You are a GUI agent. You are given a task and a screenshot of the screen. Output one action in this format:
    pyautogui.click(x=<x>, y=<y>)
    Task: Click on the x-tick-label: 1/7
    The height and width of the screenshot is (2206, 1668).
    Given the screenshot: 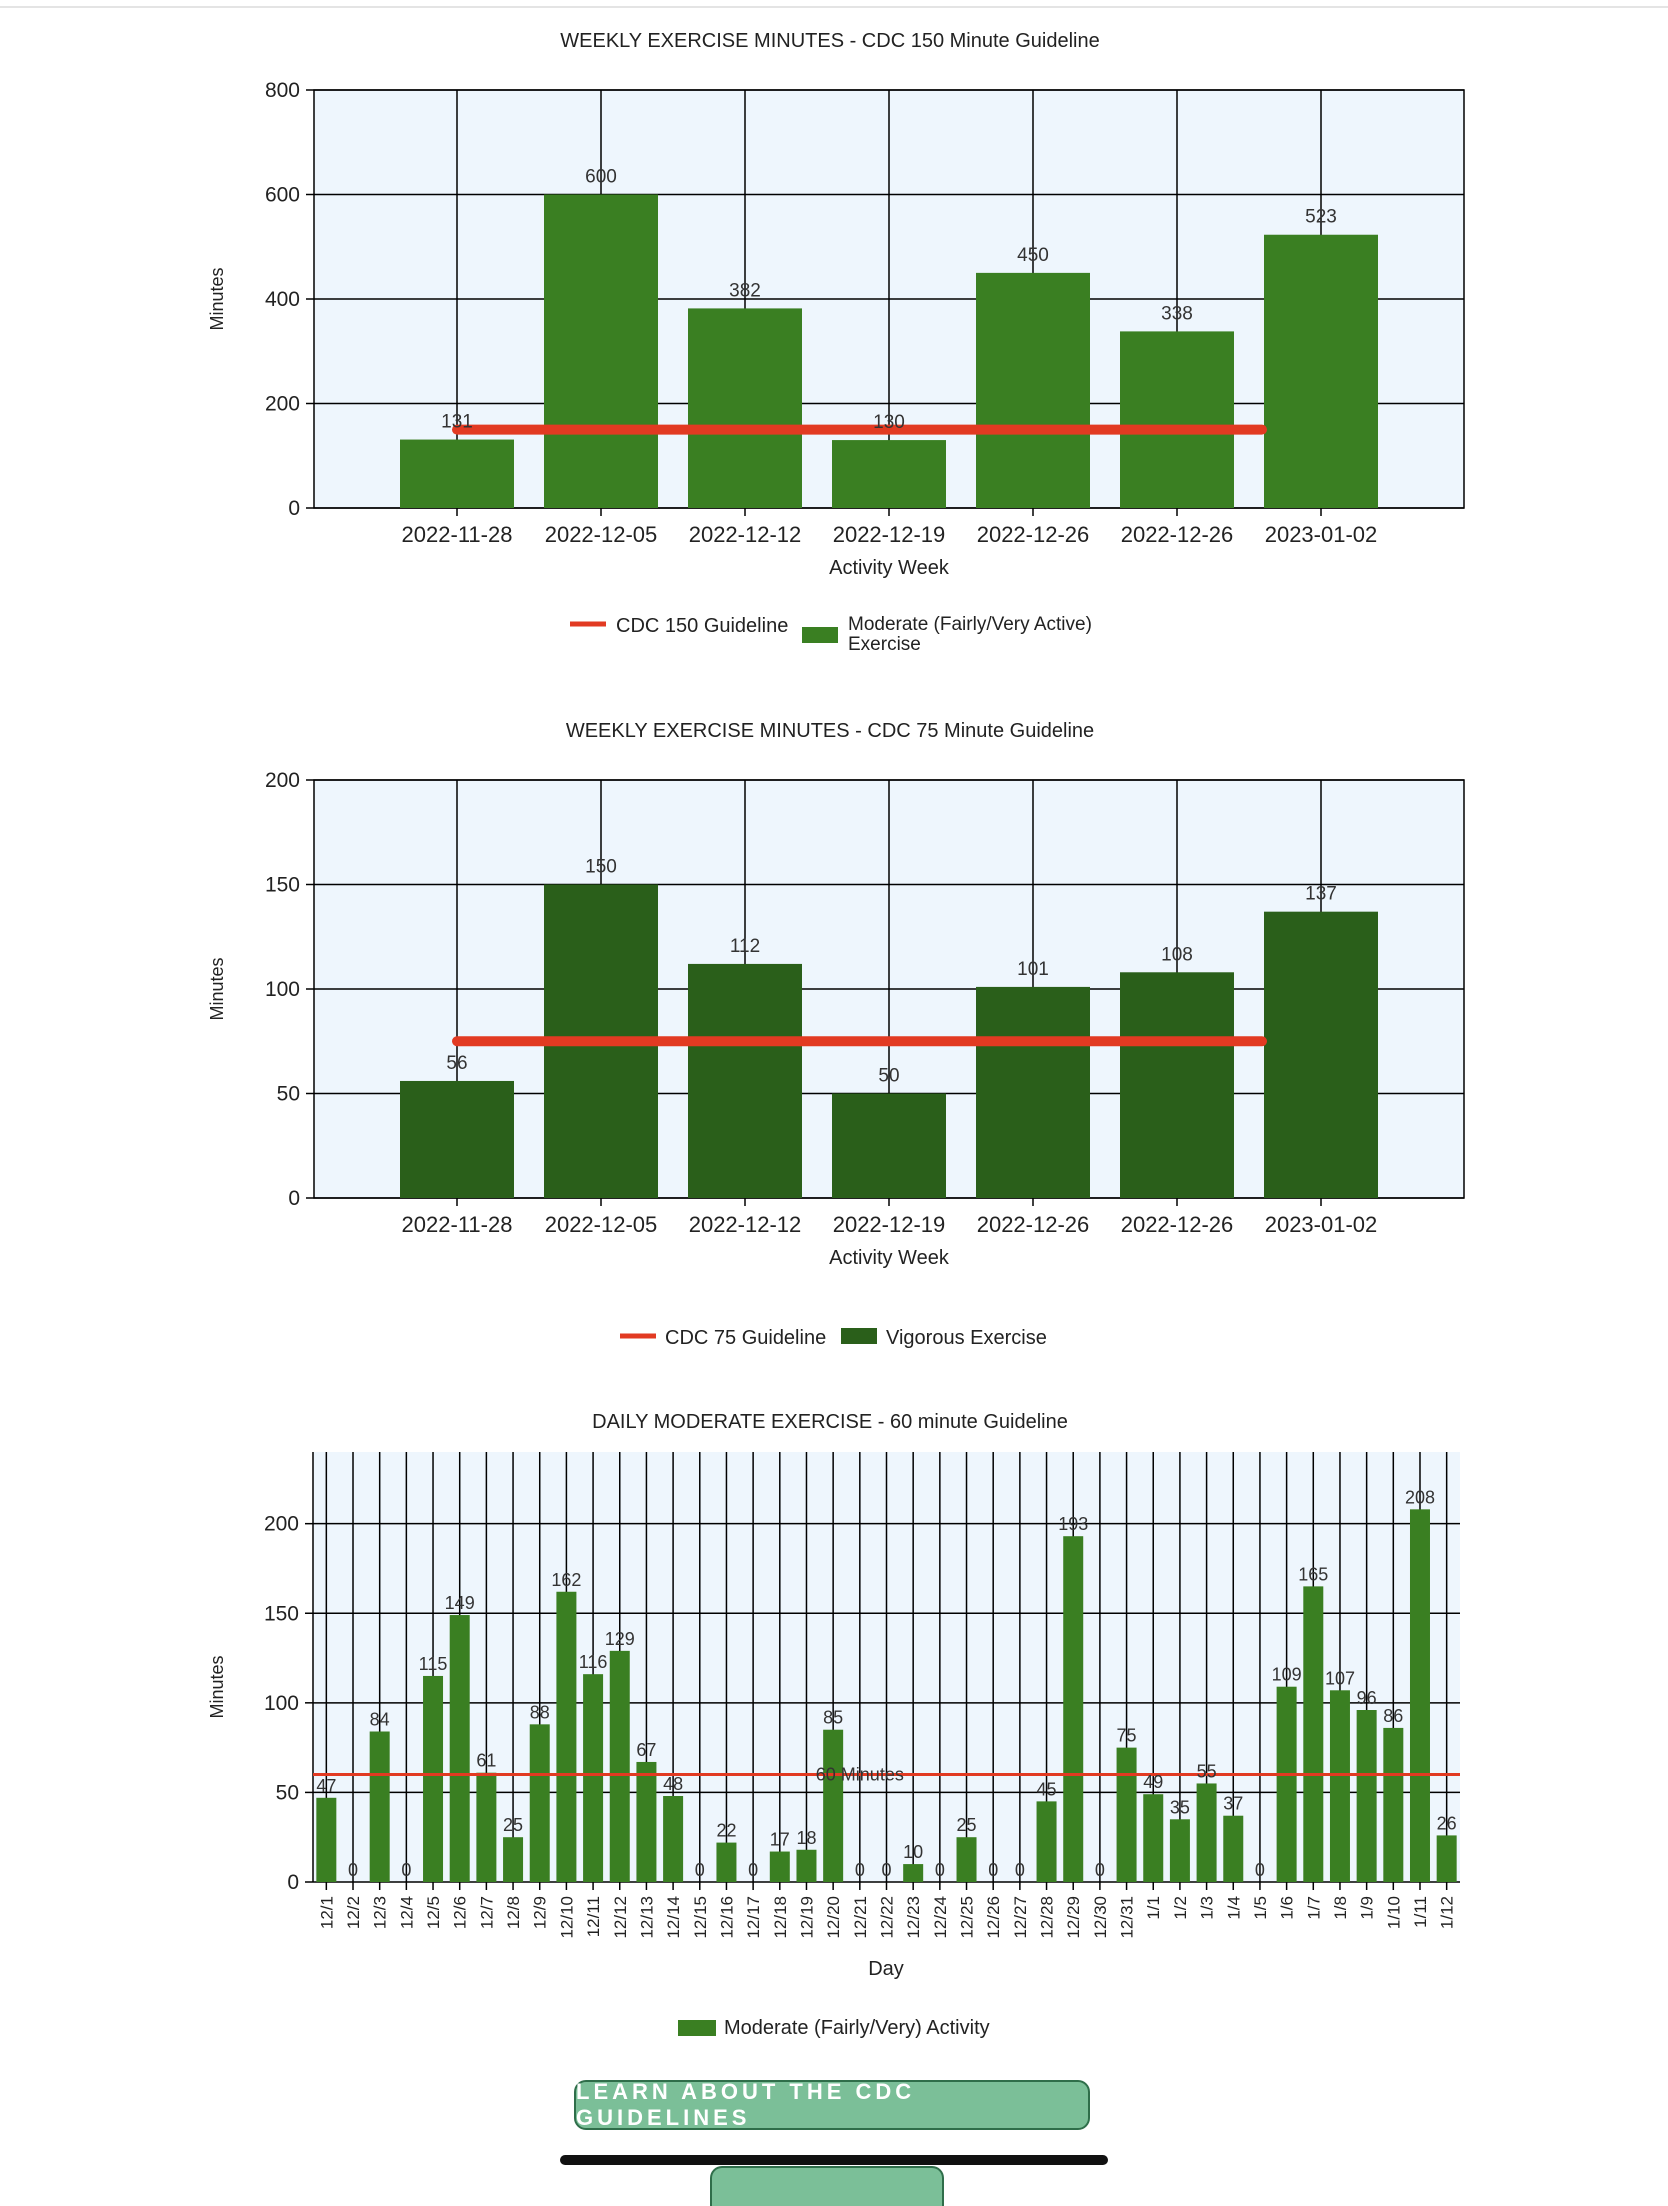 What is the action you would take?
    pyautogui.click(x=1313, y=1908)
    